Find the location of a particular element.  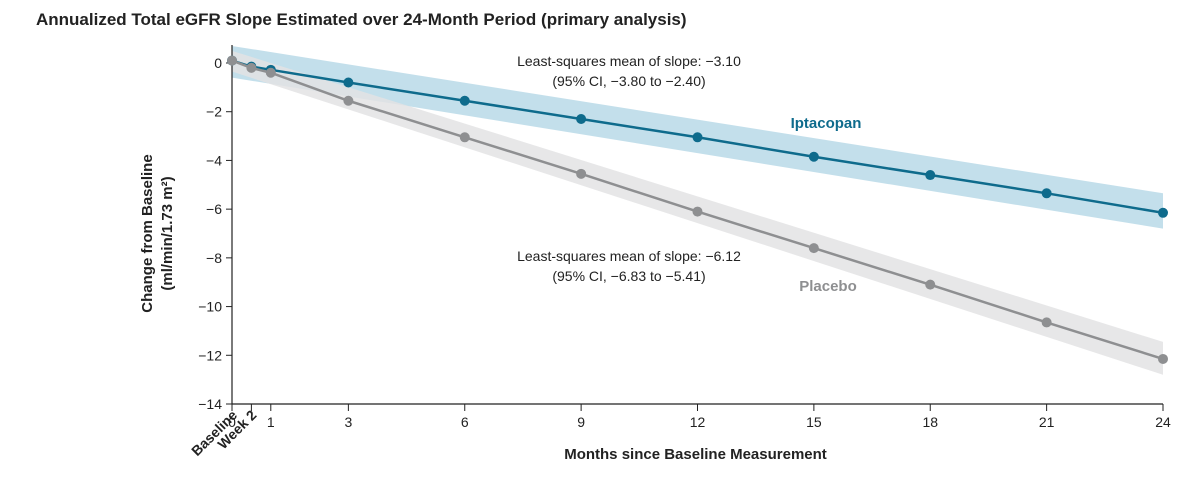

x-tick-label: 15 is located at coordinates (814, 422).